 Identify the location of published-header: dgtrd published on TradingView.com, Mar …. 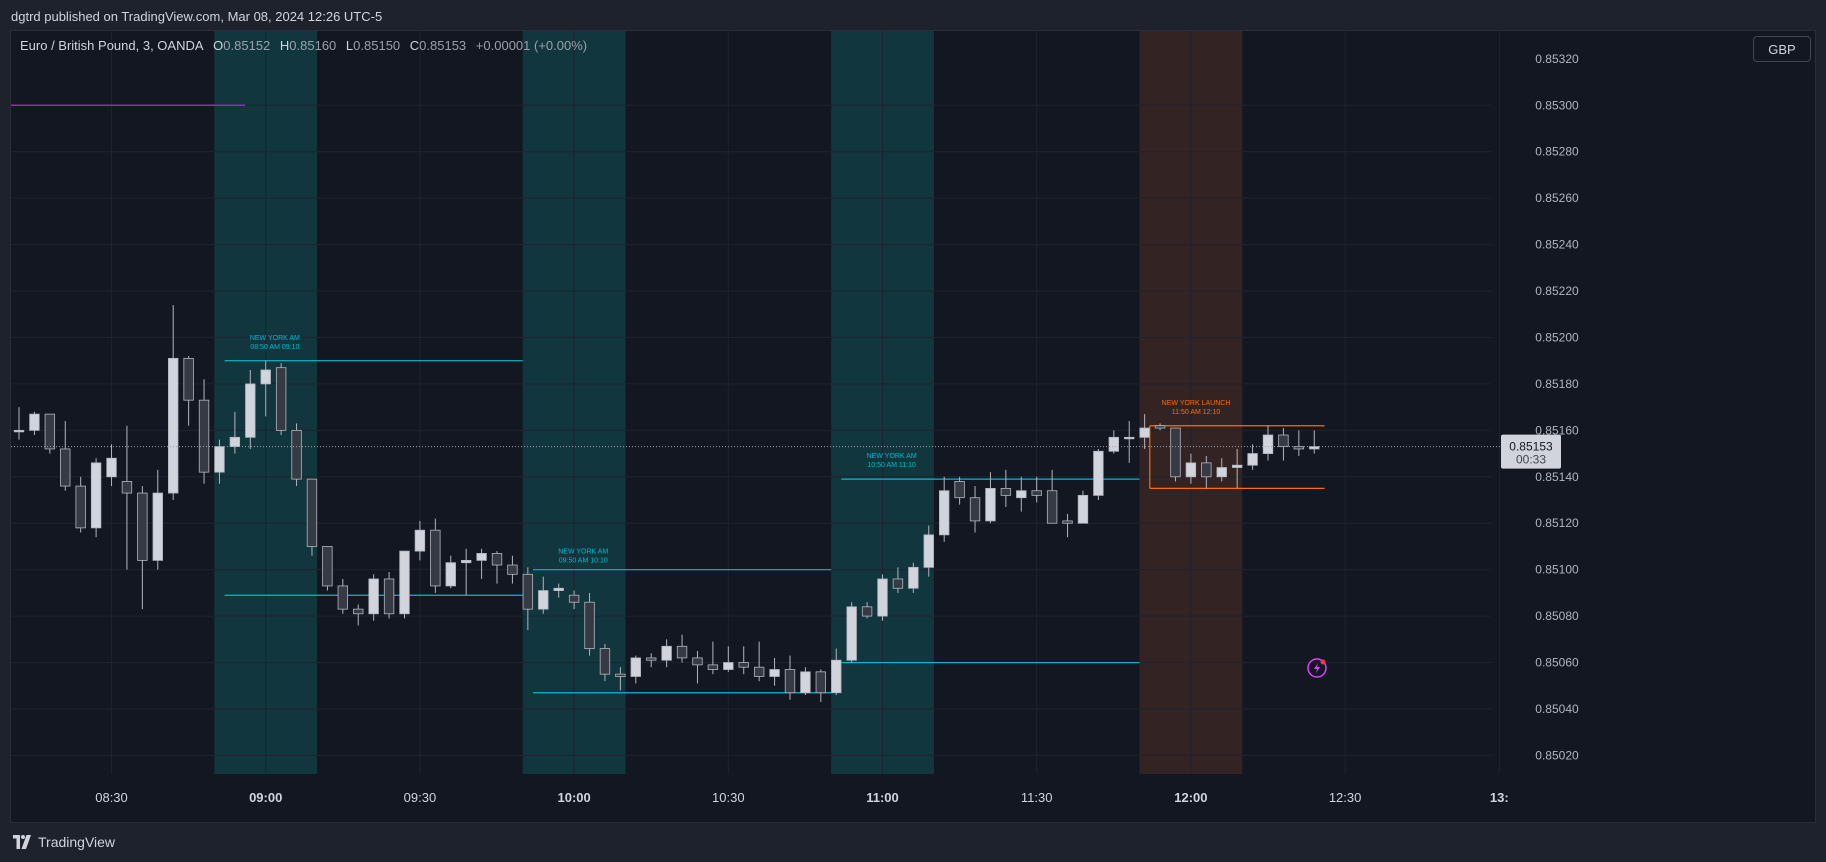
(913, 15).